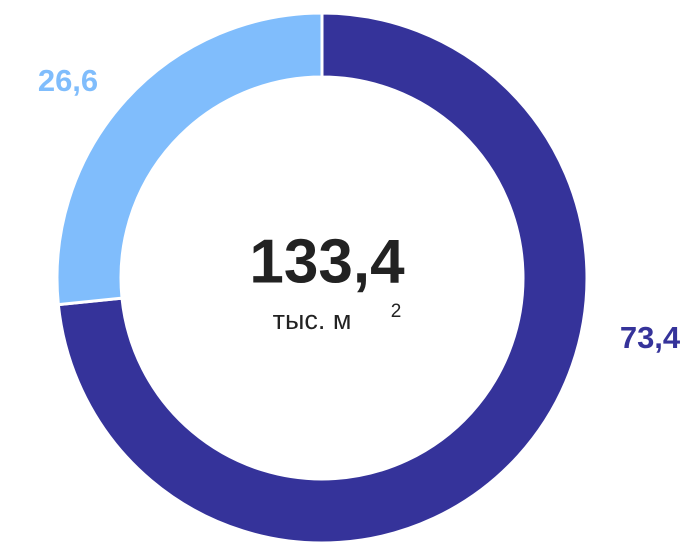 The height and width of the screenshot is (543, 691). I want to click on center-unit: тыс. м, so click(312, 320).